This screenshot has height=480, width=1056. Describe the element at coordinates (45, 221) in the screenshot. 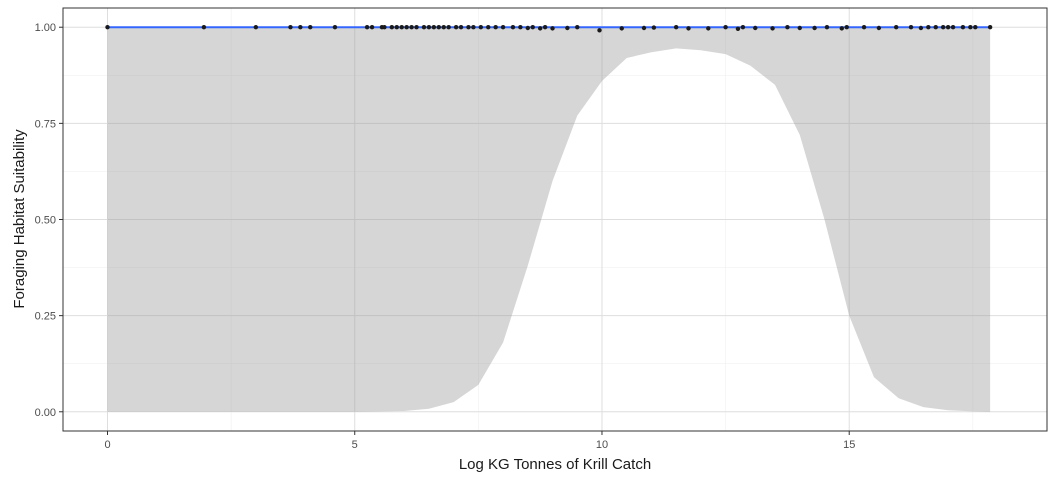

I see `y-tick-label: 0.50` at that location.